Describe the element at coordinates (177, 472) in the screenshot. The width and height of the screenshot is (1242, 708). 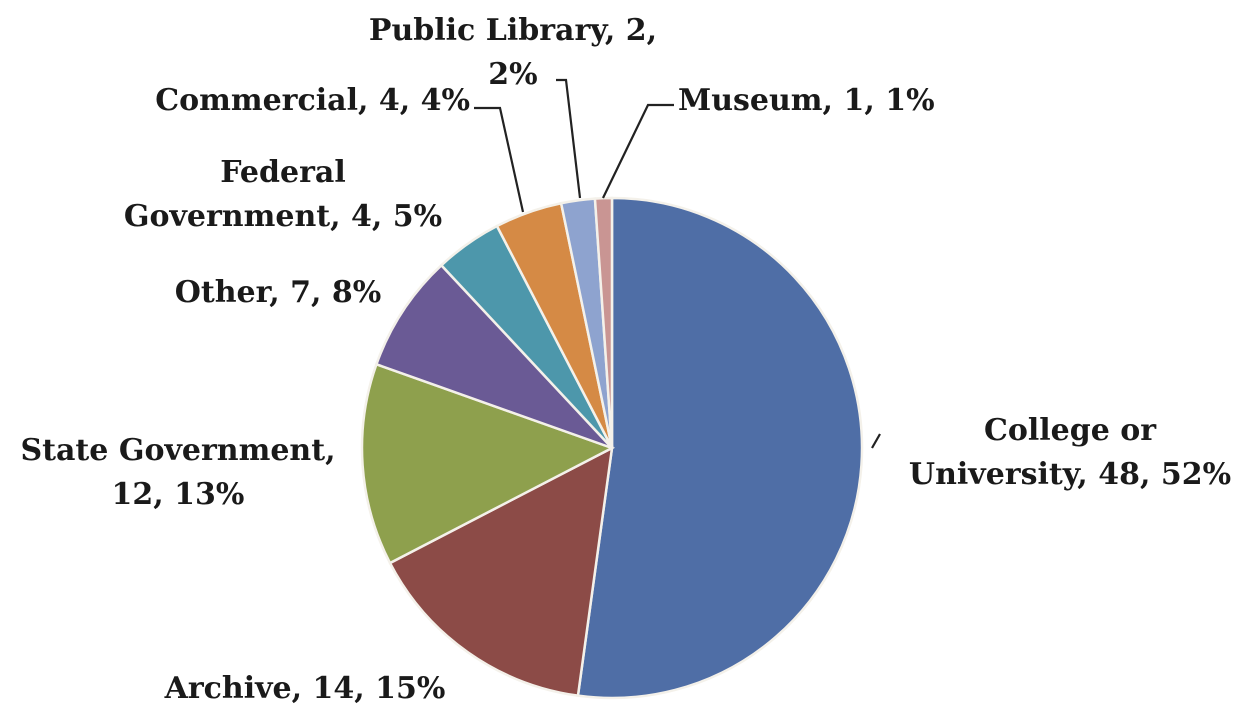
I see `slice-label-state-government: State Government, 12, 13%` at that location.